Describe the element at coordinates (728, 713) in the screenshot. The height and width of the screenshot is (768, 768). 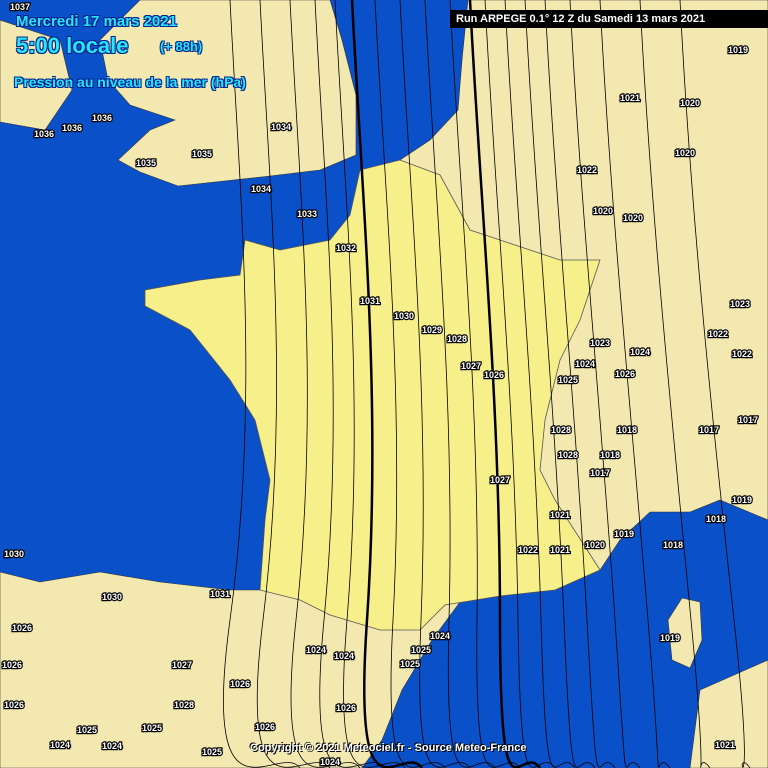
I see `italy-land` at that location.